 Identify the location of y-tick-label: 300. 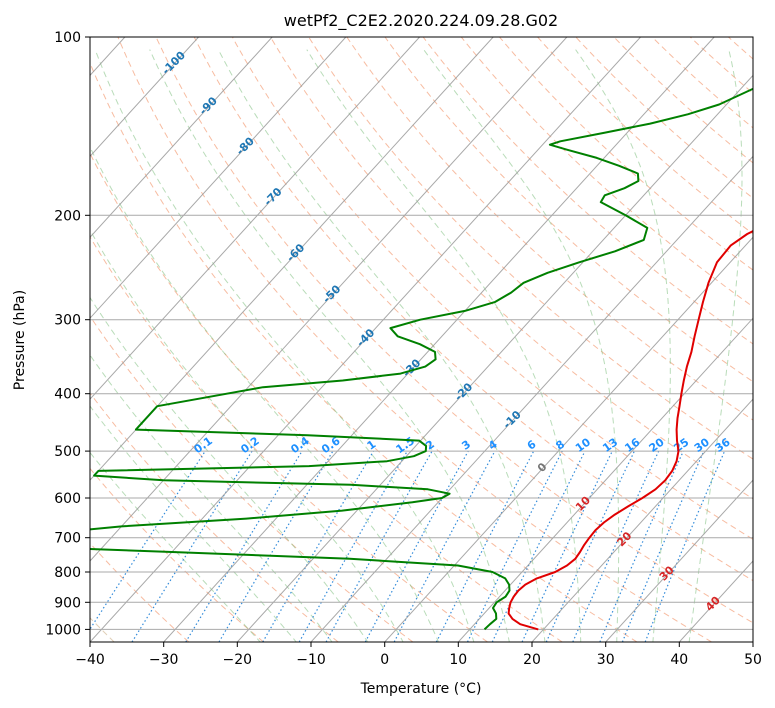
(67, 321).